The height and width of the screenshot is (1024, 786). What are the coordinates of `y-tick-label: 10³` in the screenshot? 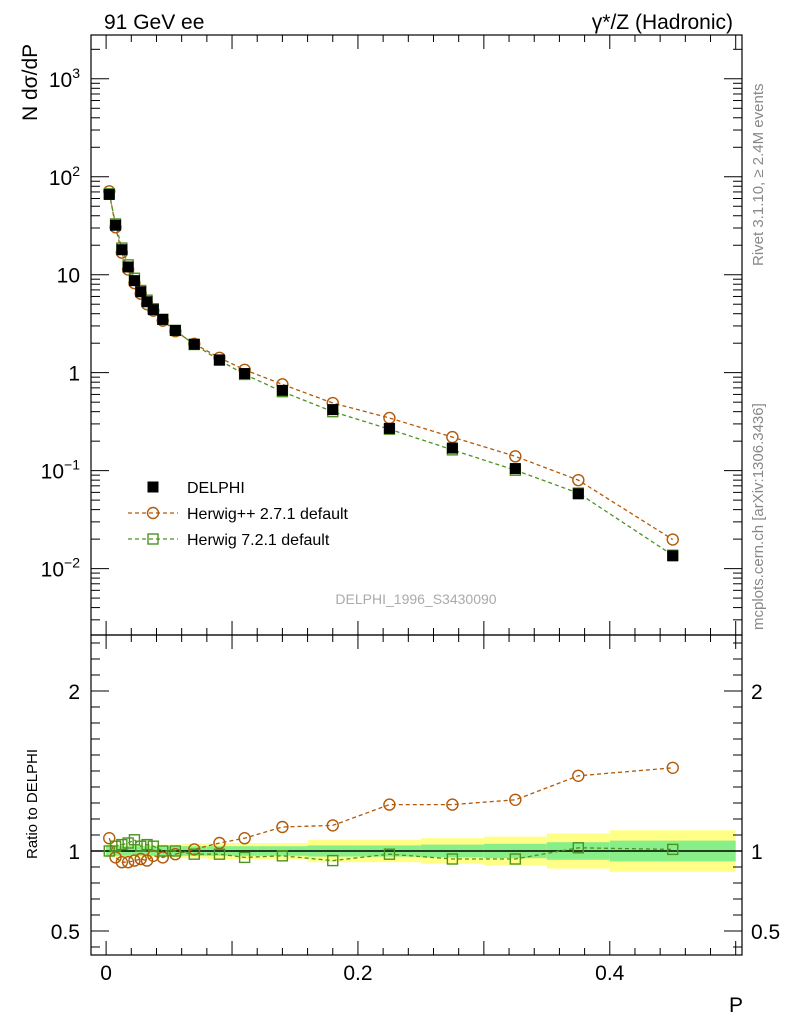 It's located at (64, 78).